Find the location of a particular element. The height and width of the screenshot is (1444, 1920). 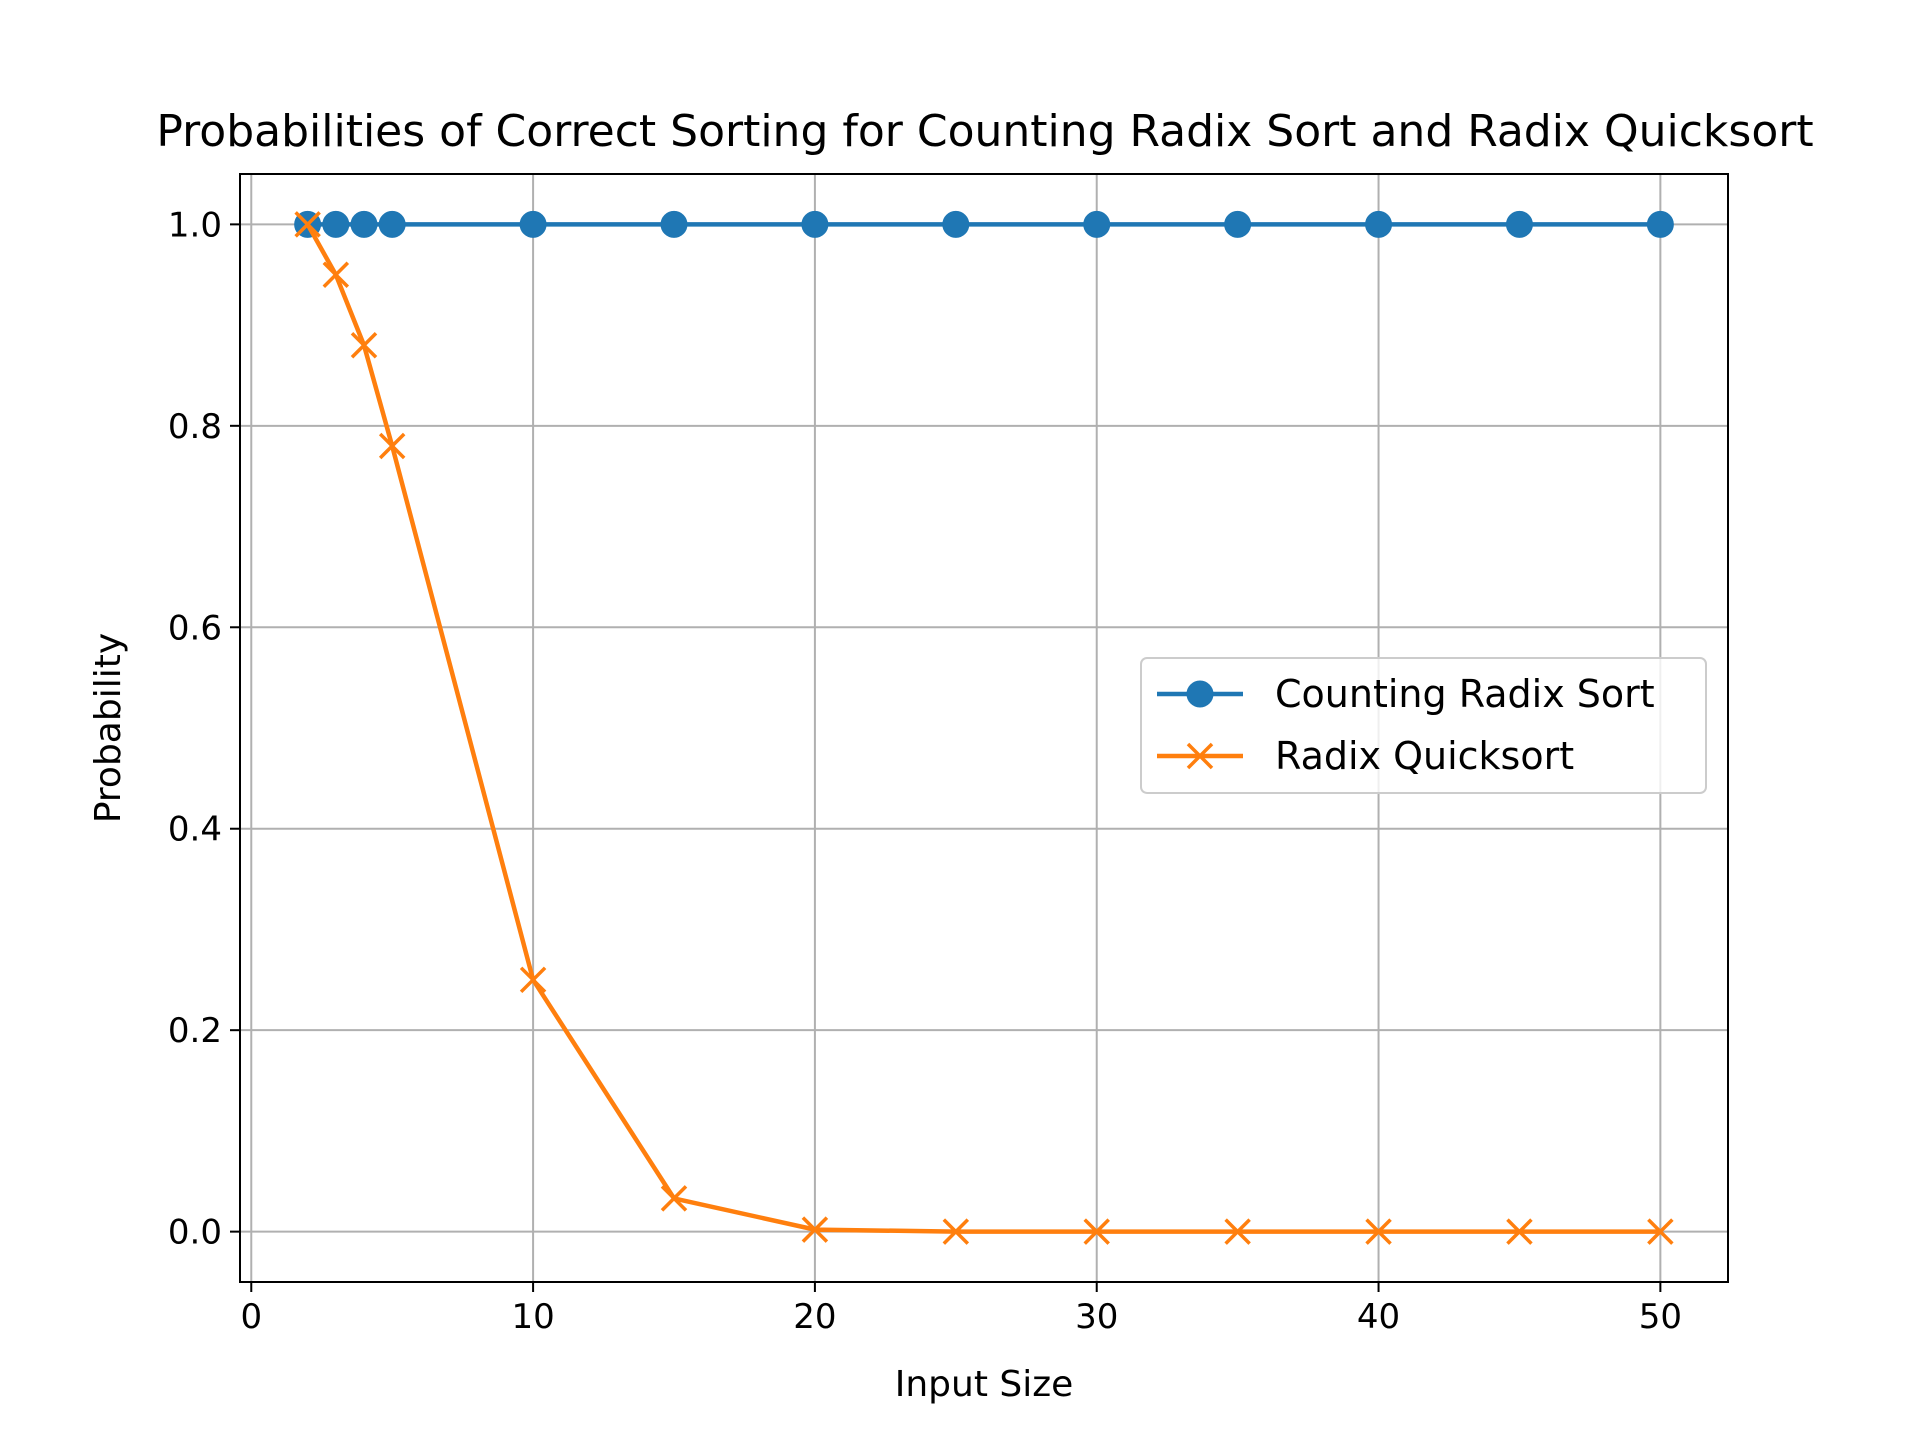

x-tick-label: 10 is located at coordinates (532, 1317).